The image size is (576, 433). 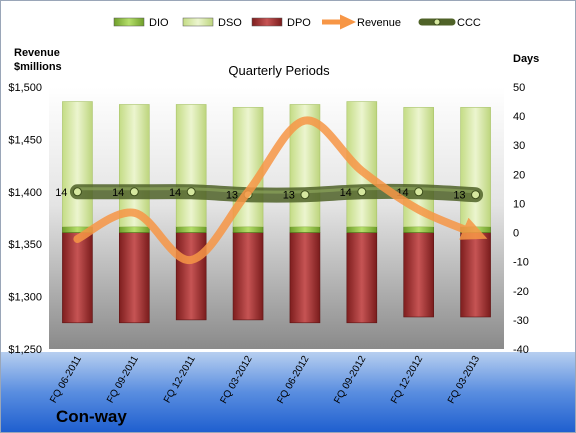 I want to click on right-tick-label: 10, so click(x=519, y=204).